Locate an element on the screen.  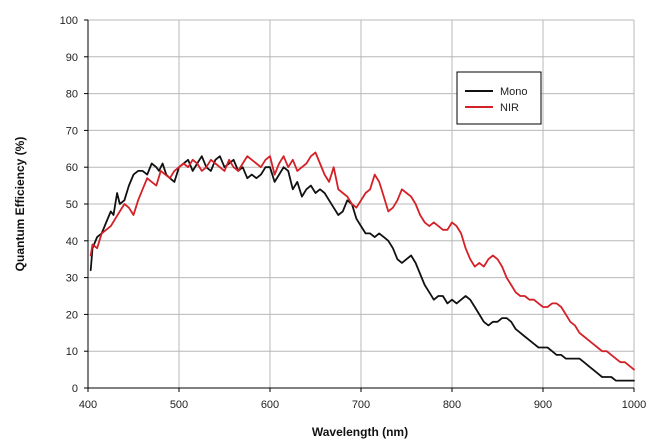
x-tick-label: 800 is located at coordinates (452, 405).